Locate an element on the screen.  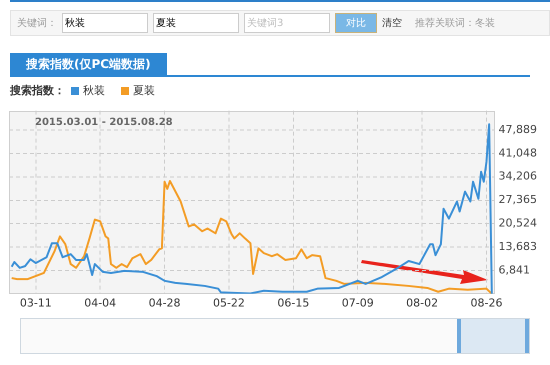
text: 推荐关联词：冬装 is located at coordinates (455, 23).